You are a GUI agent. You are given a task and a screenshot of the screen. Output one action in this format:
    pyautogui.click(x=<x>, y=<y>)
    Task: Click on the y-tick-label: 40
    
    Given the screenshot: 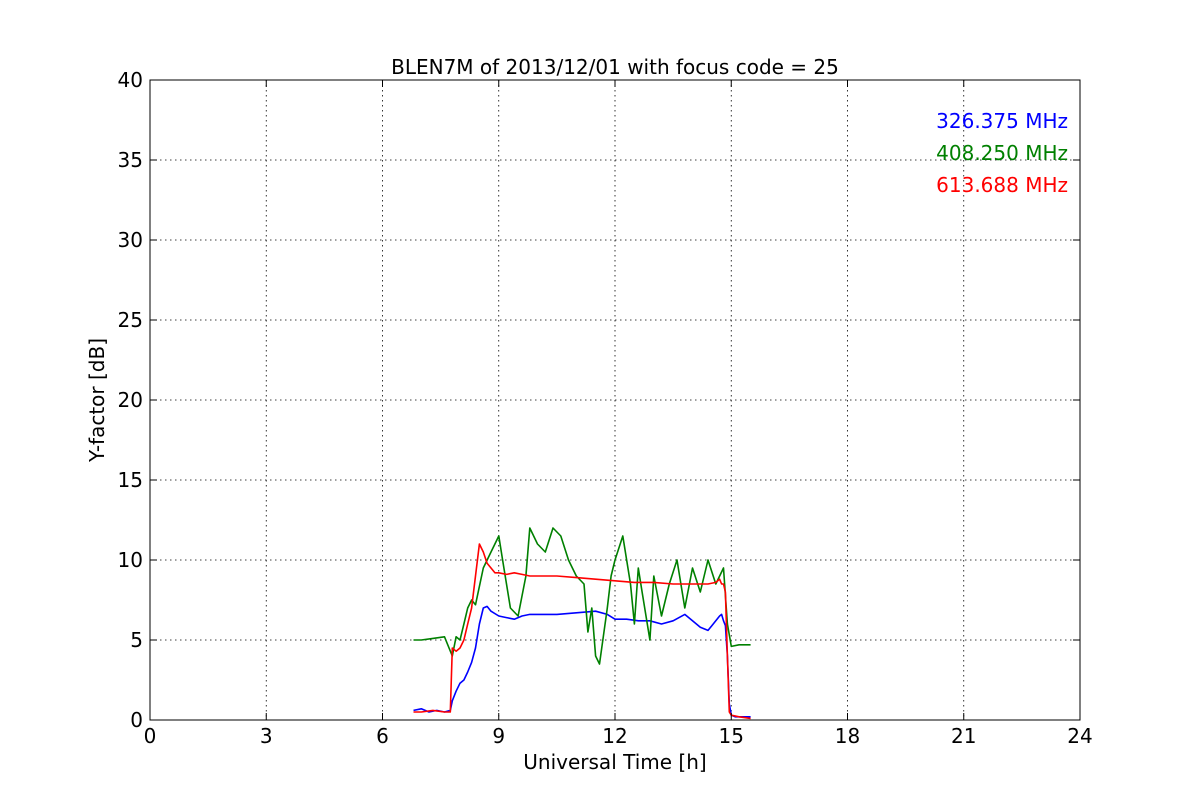 What is the action you would take?
    pyautogui.click(x=130, y=80)
    